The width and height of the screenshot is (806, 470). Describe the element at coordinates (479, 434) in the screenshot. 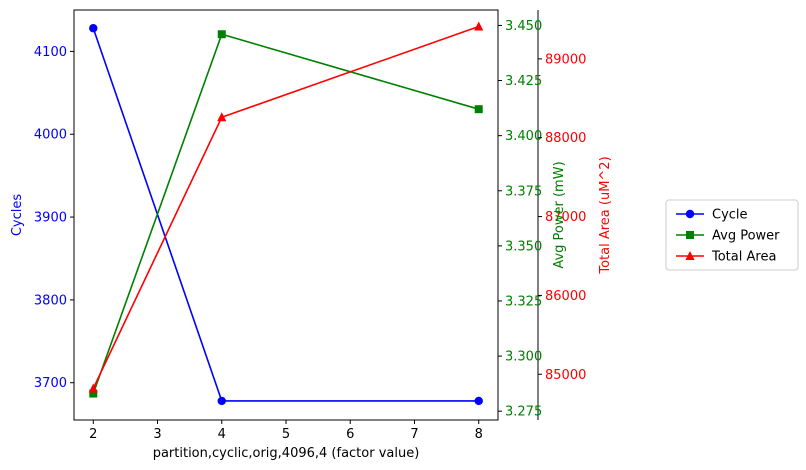

I see `x-tick-label: 8` at that location.